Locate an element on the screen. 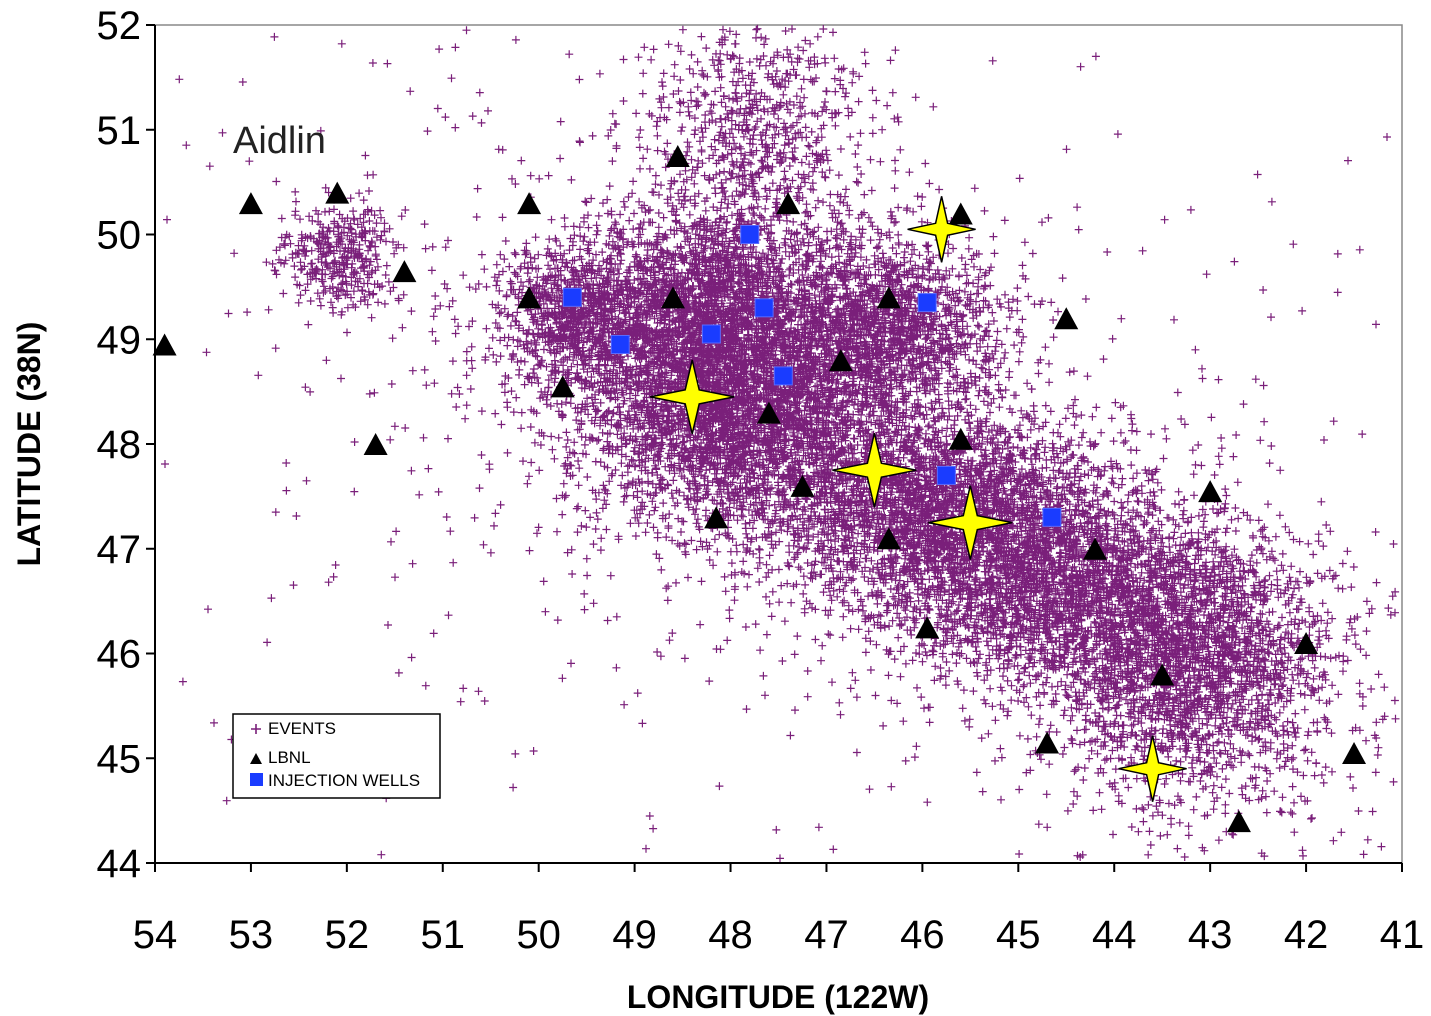  y-tick-label: 50 is located at coordinates (119, 236).